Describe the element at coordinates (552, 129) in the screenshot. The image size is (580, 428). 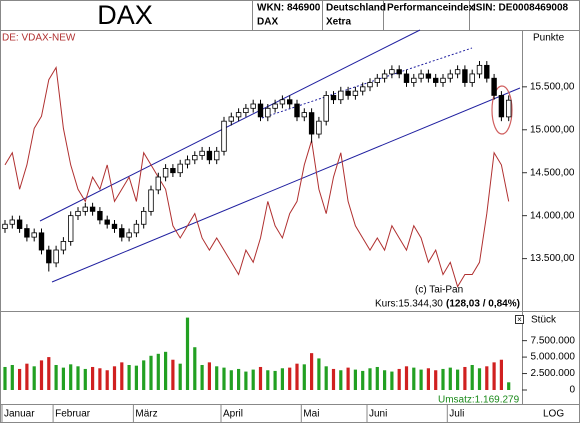
I see `y-tick-label: 15.000,00` at that location.